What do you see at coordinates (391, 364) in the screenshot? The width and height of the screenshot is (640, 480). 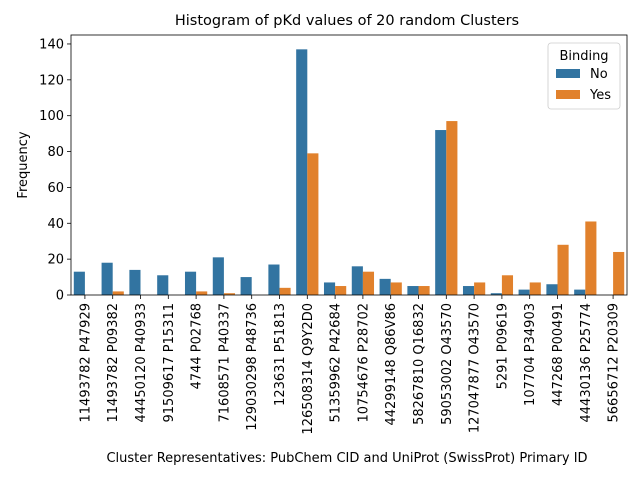 I see `x-tick-label: 44299148 Q86V86` at bounding box center [391, 364].